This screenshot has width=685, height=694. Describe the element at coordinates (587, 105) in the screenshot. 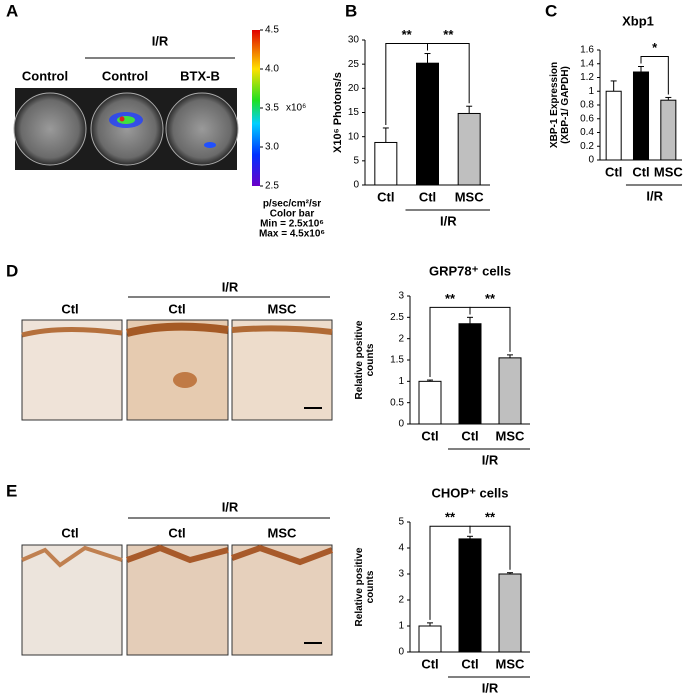

I see `y-tick-label: 0.8` at that location.